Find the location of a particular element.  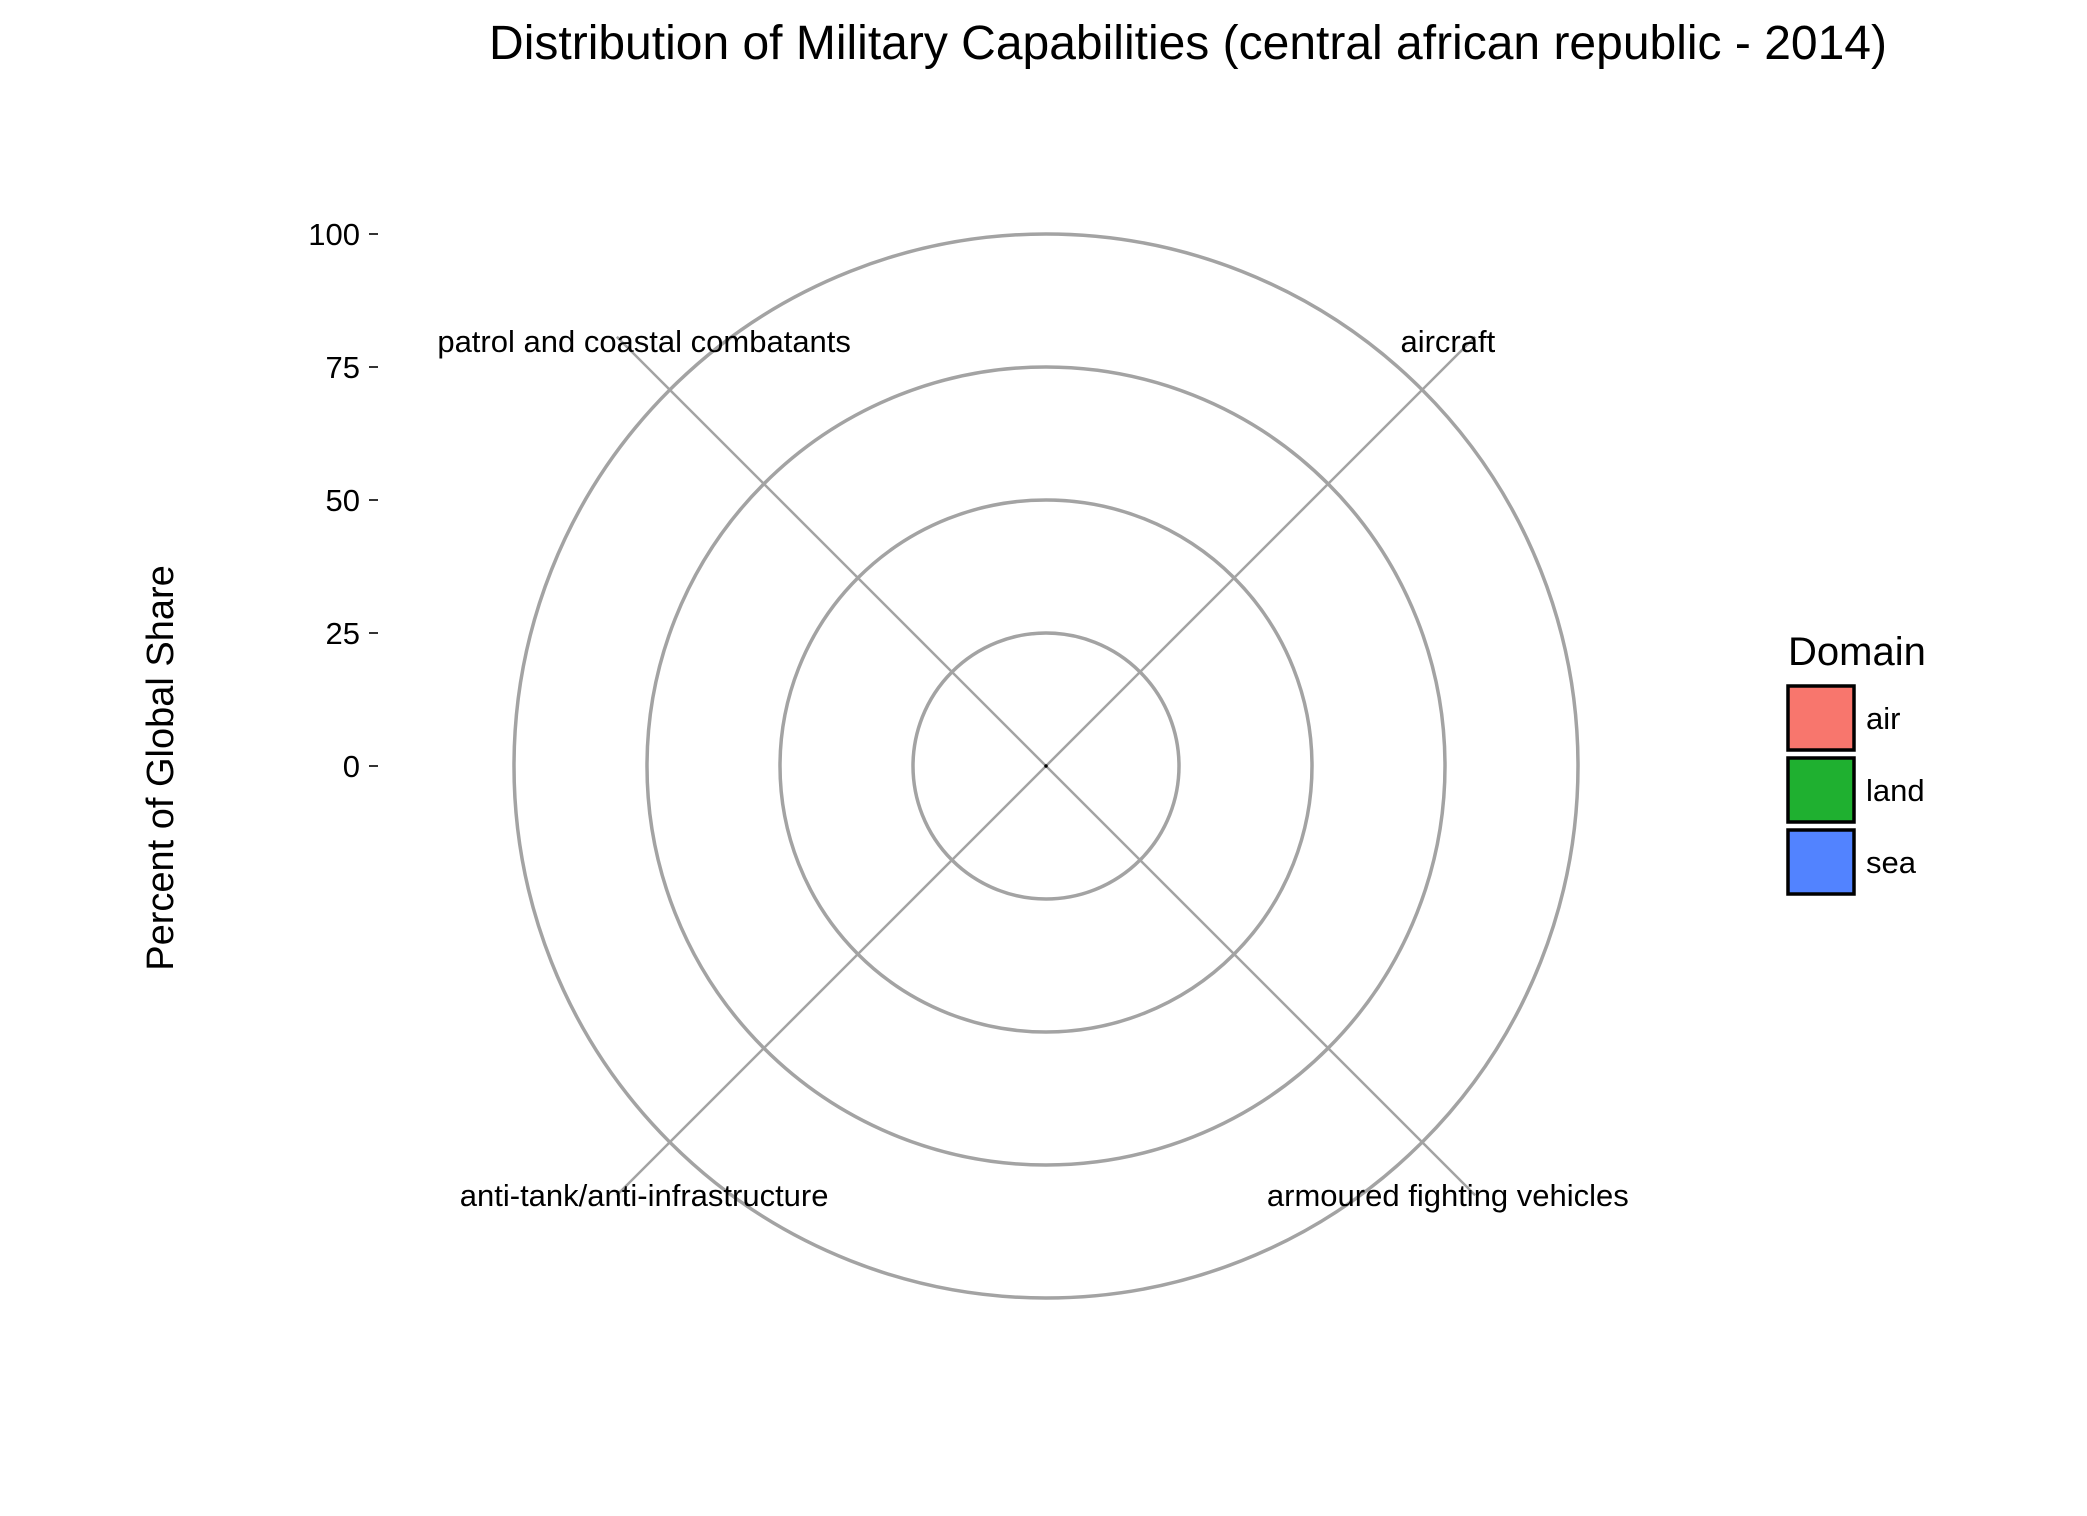

bar-patrol-and-coastal-combatants is located at coordinates (1046, 766).